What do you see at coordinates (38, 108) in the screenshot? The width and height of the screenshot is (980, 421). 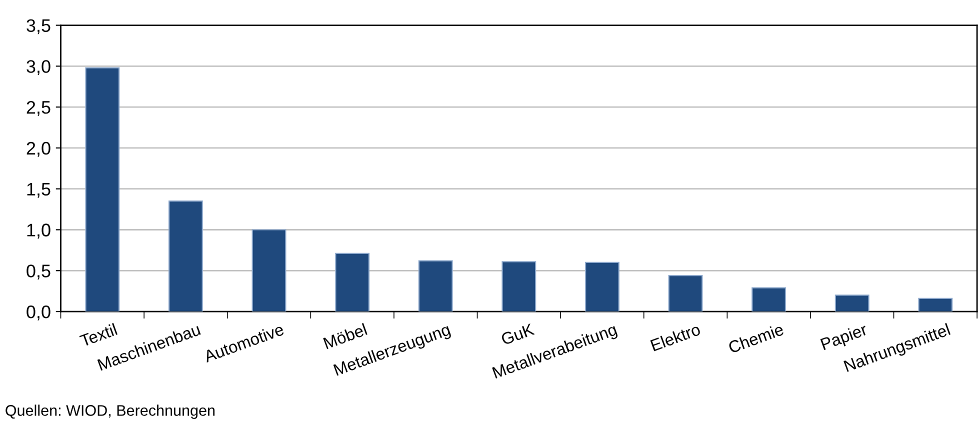 I see `y-tick-label: 2,5` at bounding box center [38, 108].